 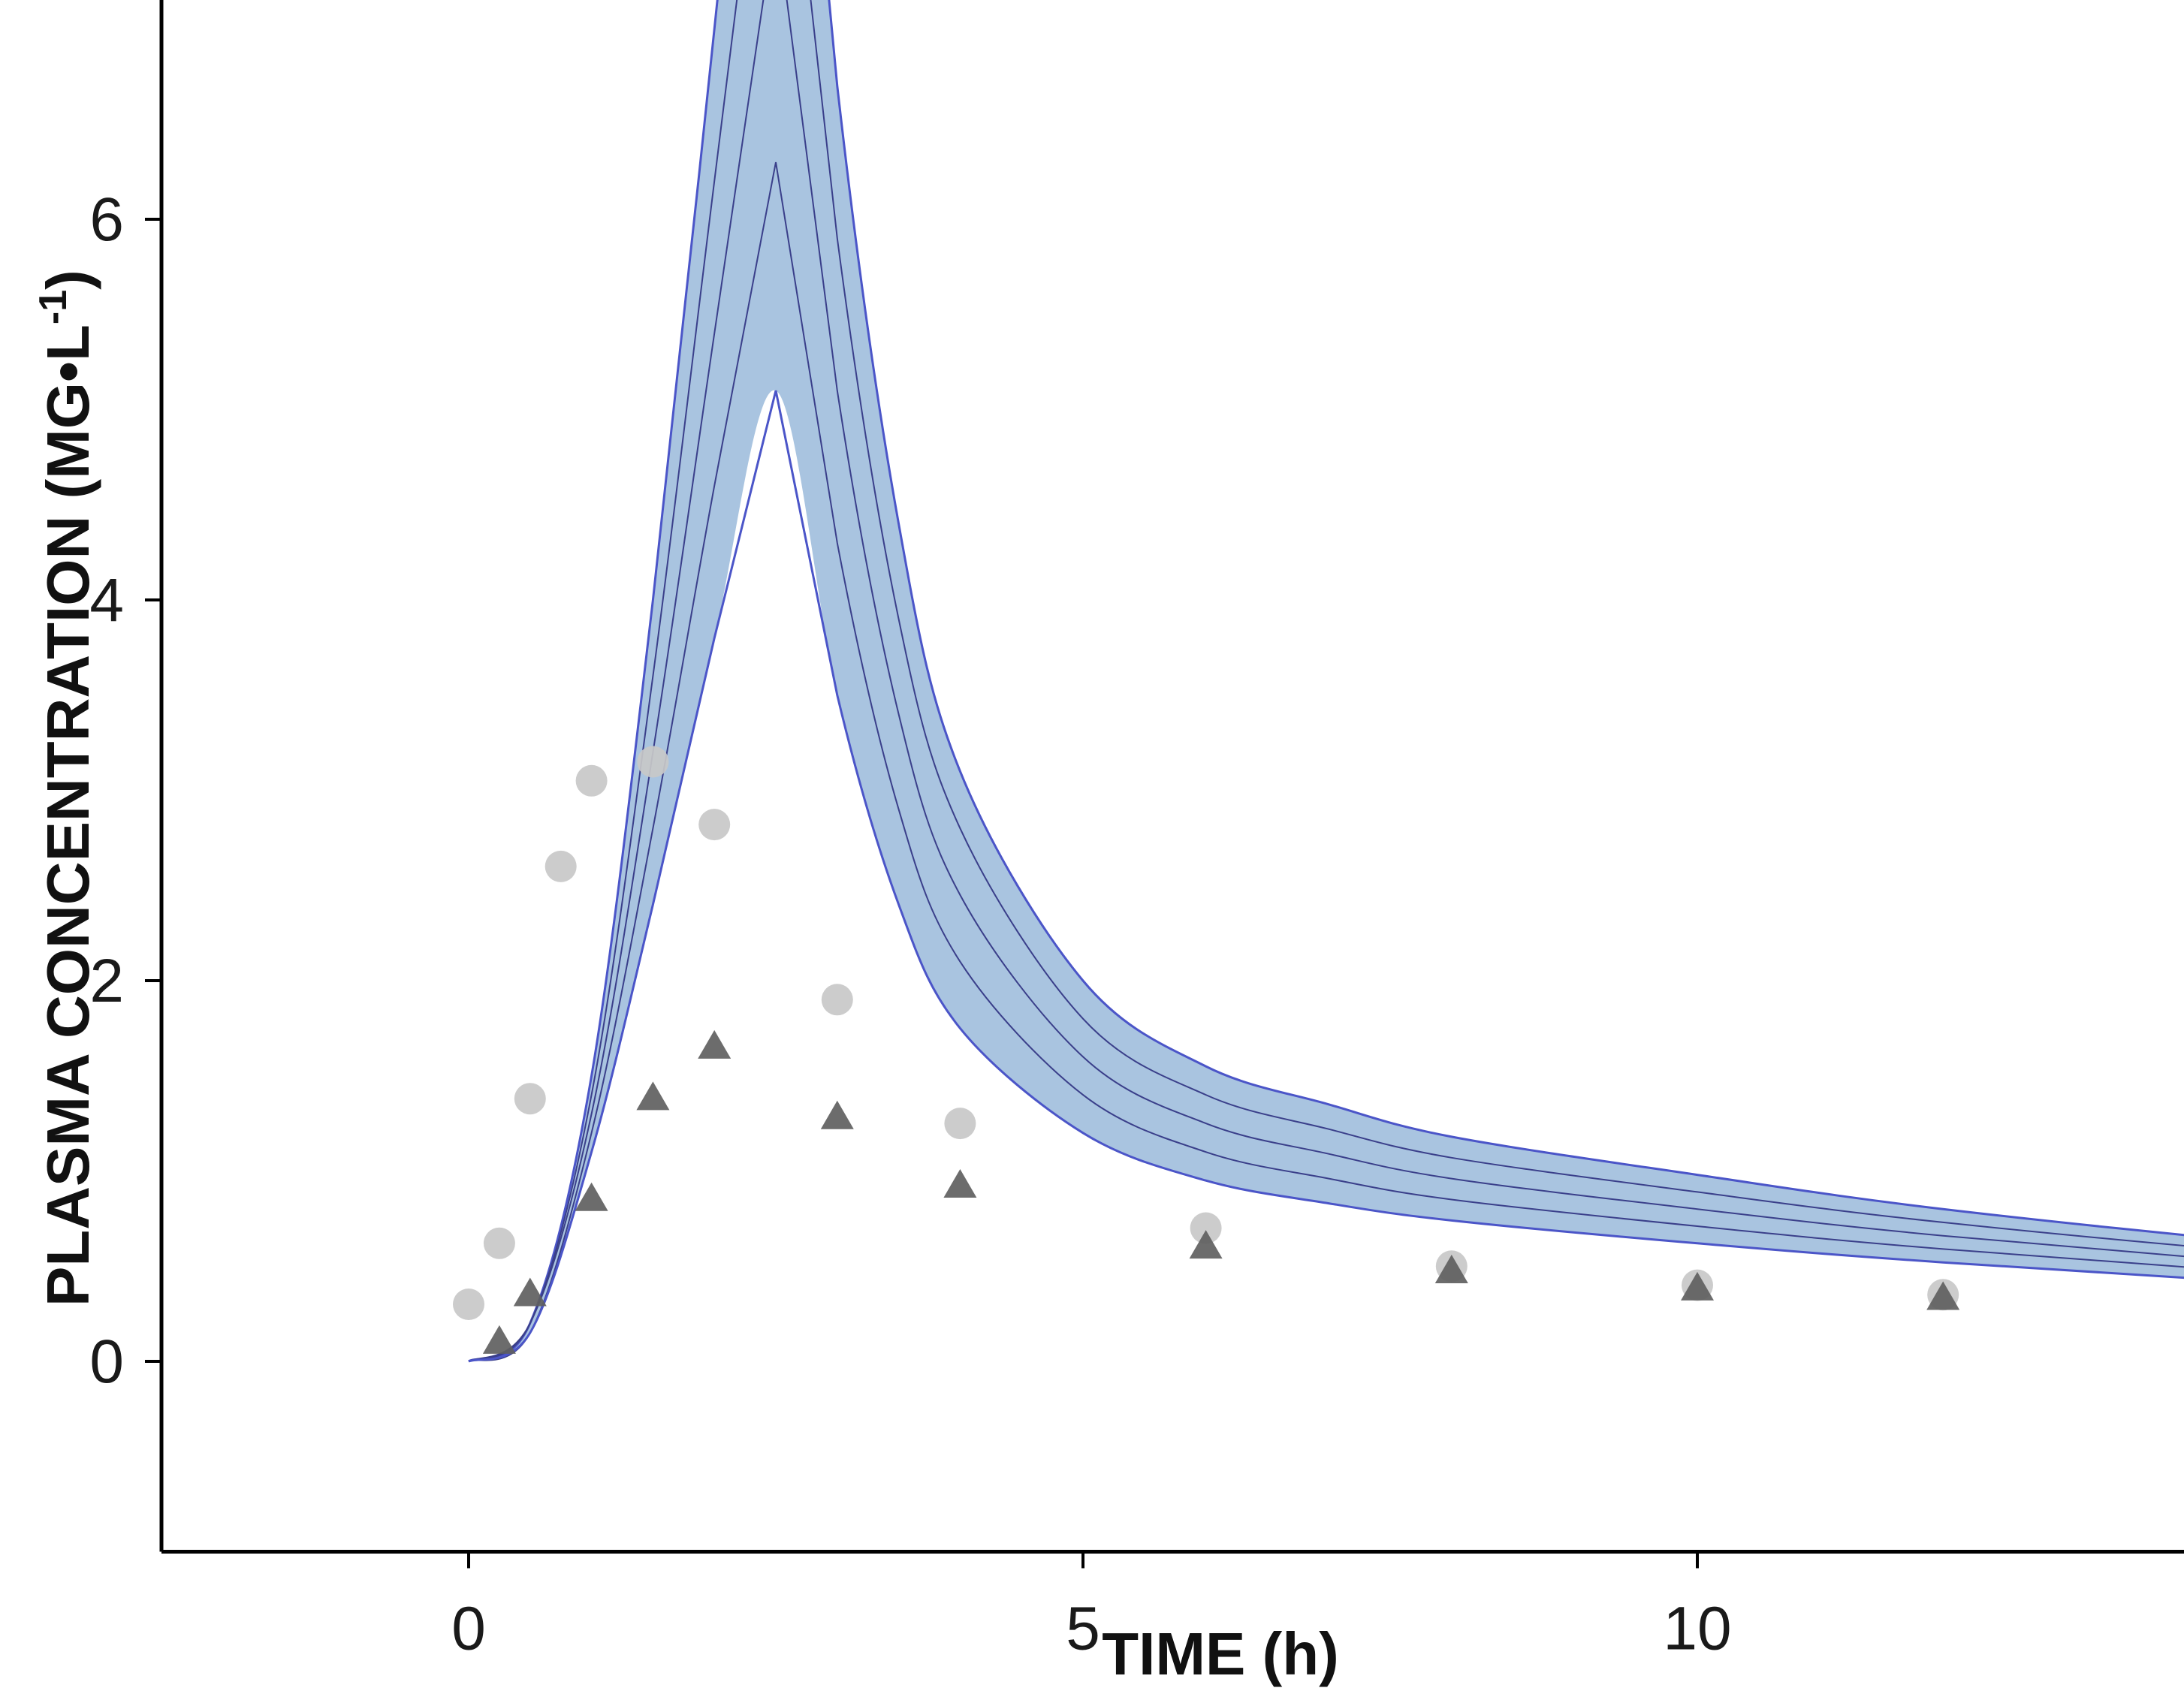 I want to click on y-axis-title-superscript: -1, so click(x=53, y=307).